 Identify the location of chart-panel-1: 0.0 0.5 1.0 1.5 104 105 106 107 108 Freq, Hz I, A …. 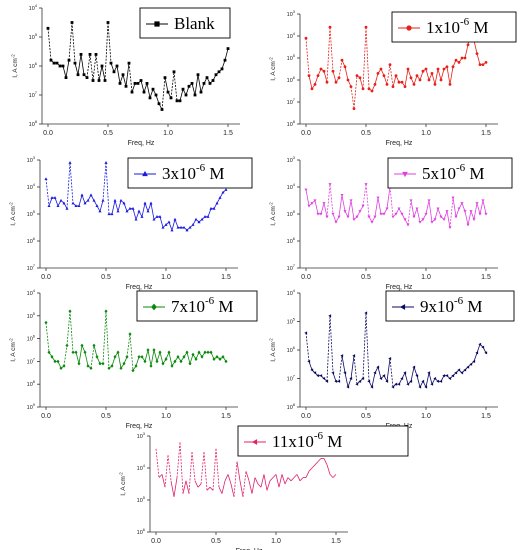
(125, 75).